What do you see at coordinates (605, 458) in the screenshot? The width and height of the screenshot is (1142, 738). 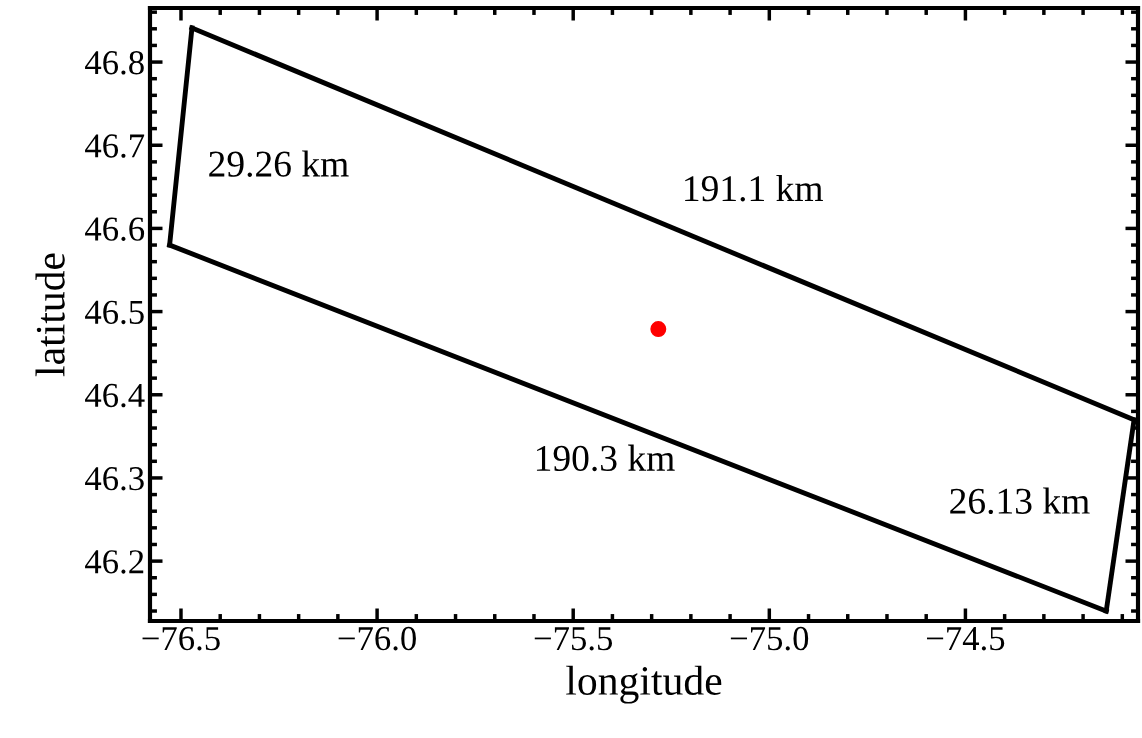 I see `annotation: 190.3 km` at bounding box center [605, 458].